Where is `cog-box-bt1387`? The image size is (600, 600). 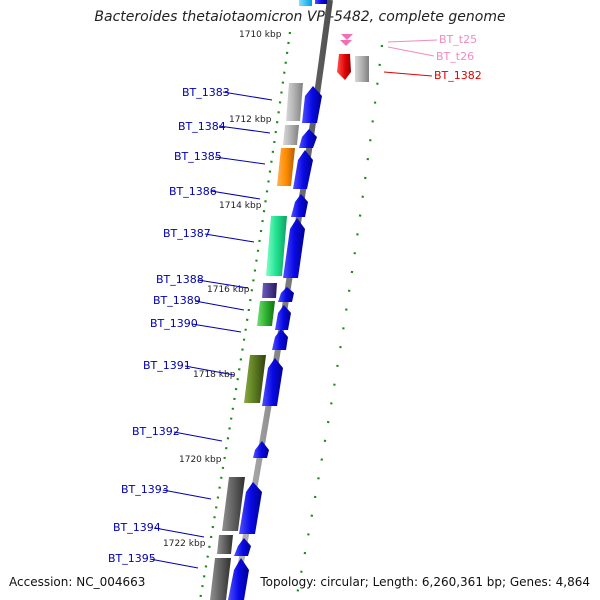 cog-box-bt1387 is located at coordinates (276, 246).